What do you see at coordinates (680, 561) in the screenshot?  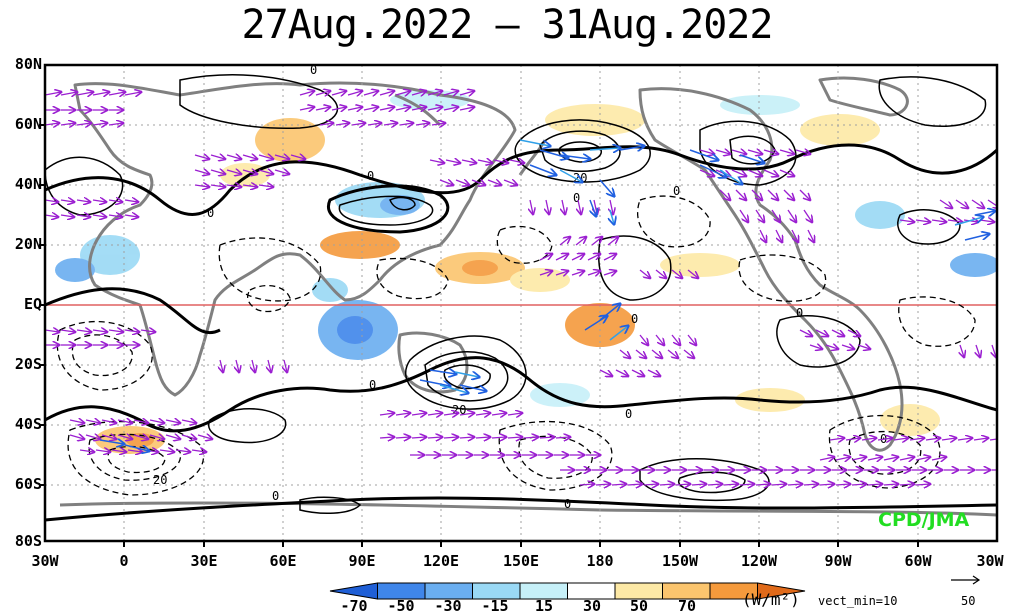 I see `lon-label: 150W` at bounding box center [680, 561].